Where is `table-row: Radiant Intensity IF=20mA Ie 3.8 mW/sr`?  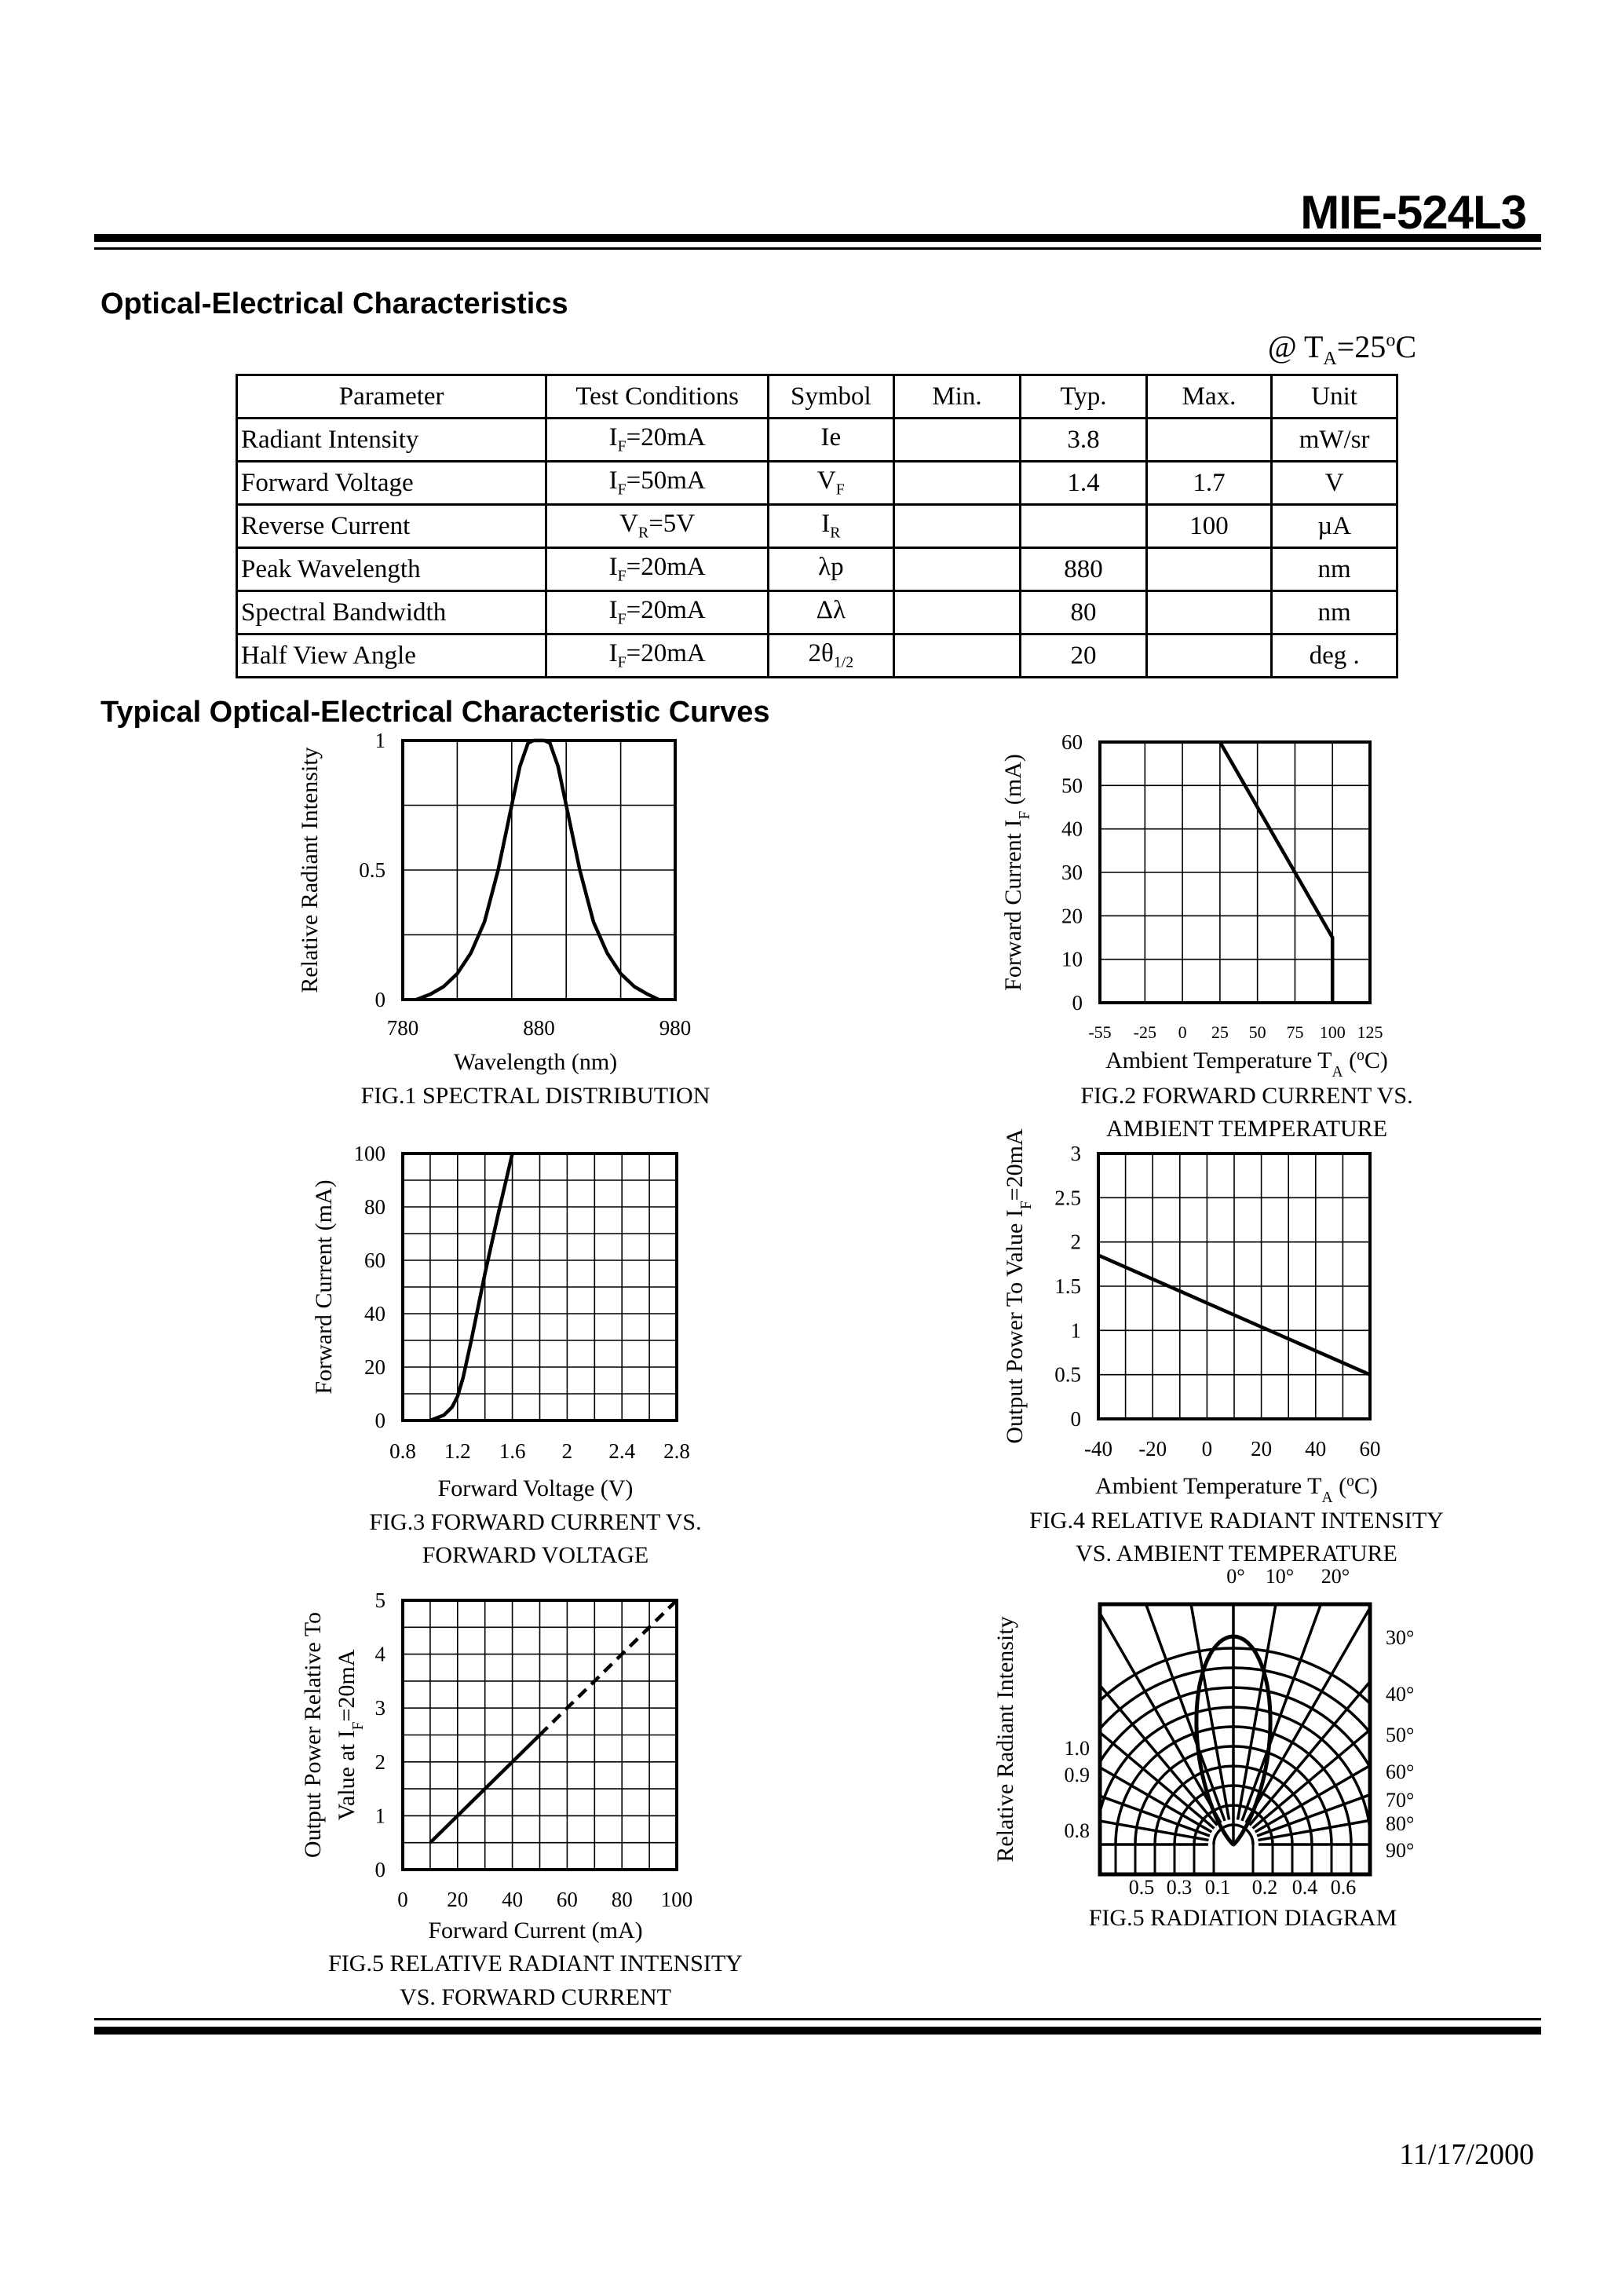 table-row: Radiant Intensity IF=20mA Ie 3.8 mW/sr is located at coordinates (816, 440).